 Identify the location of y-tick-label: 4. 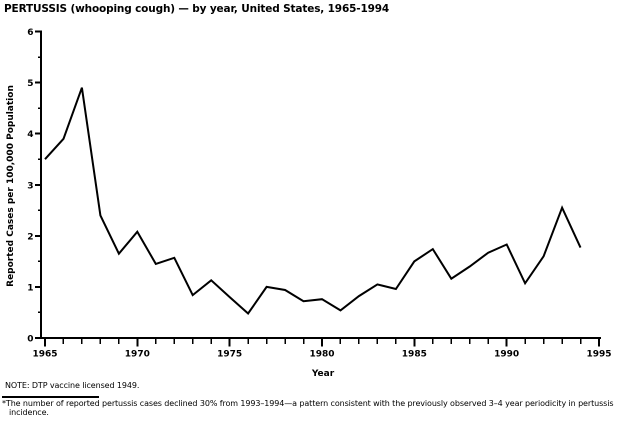
(30, 135).